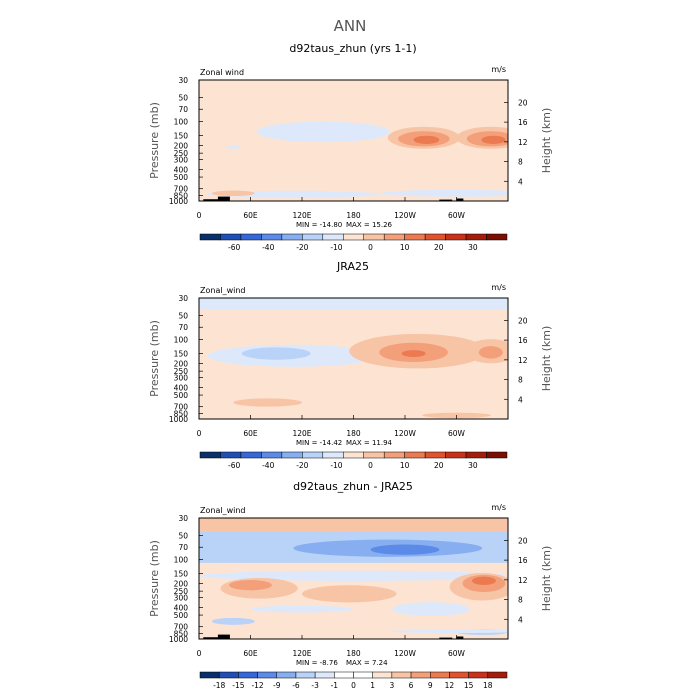 The width and height of the screenshot is (700, 700). I want to click on y-tick-label: 50, so click(183, 536).